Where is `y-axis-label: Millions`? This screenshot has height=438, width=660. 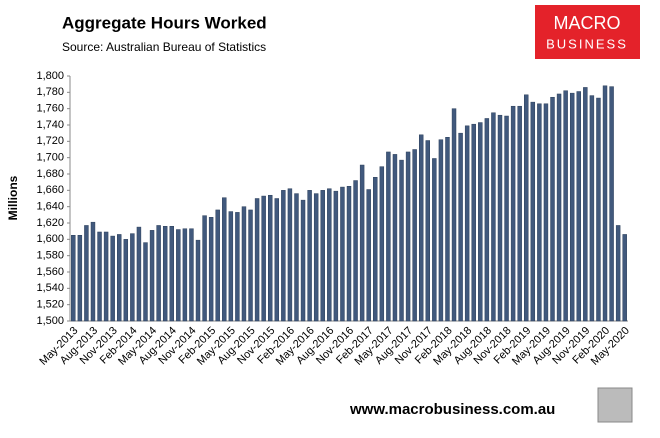
y-axis-label: Millions is located at coordinates (13, 197).